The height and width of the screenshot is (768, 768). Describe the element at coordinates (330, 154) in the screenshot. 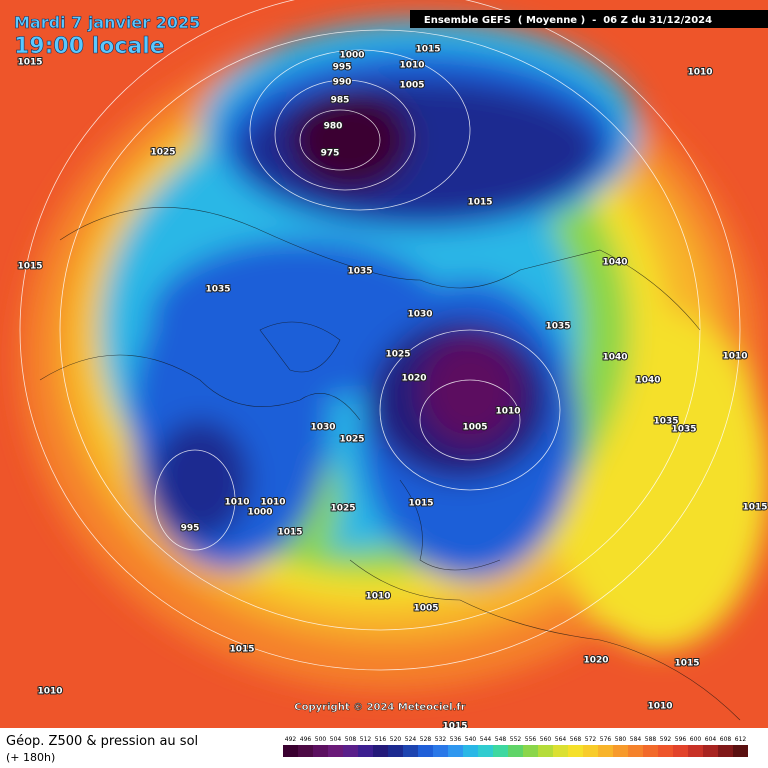

I see `isobar-label: 975` at that location.